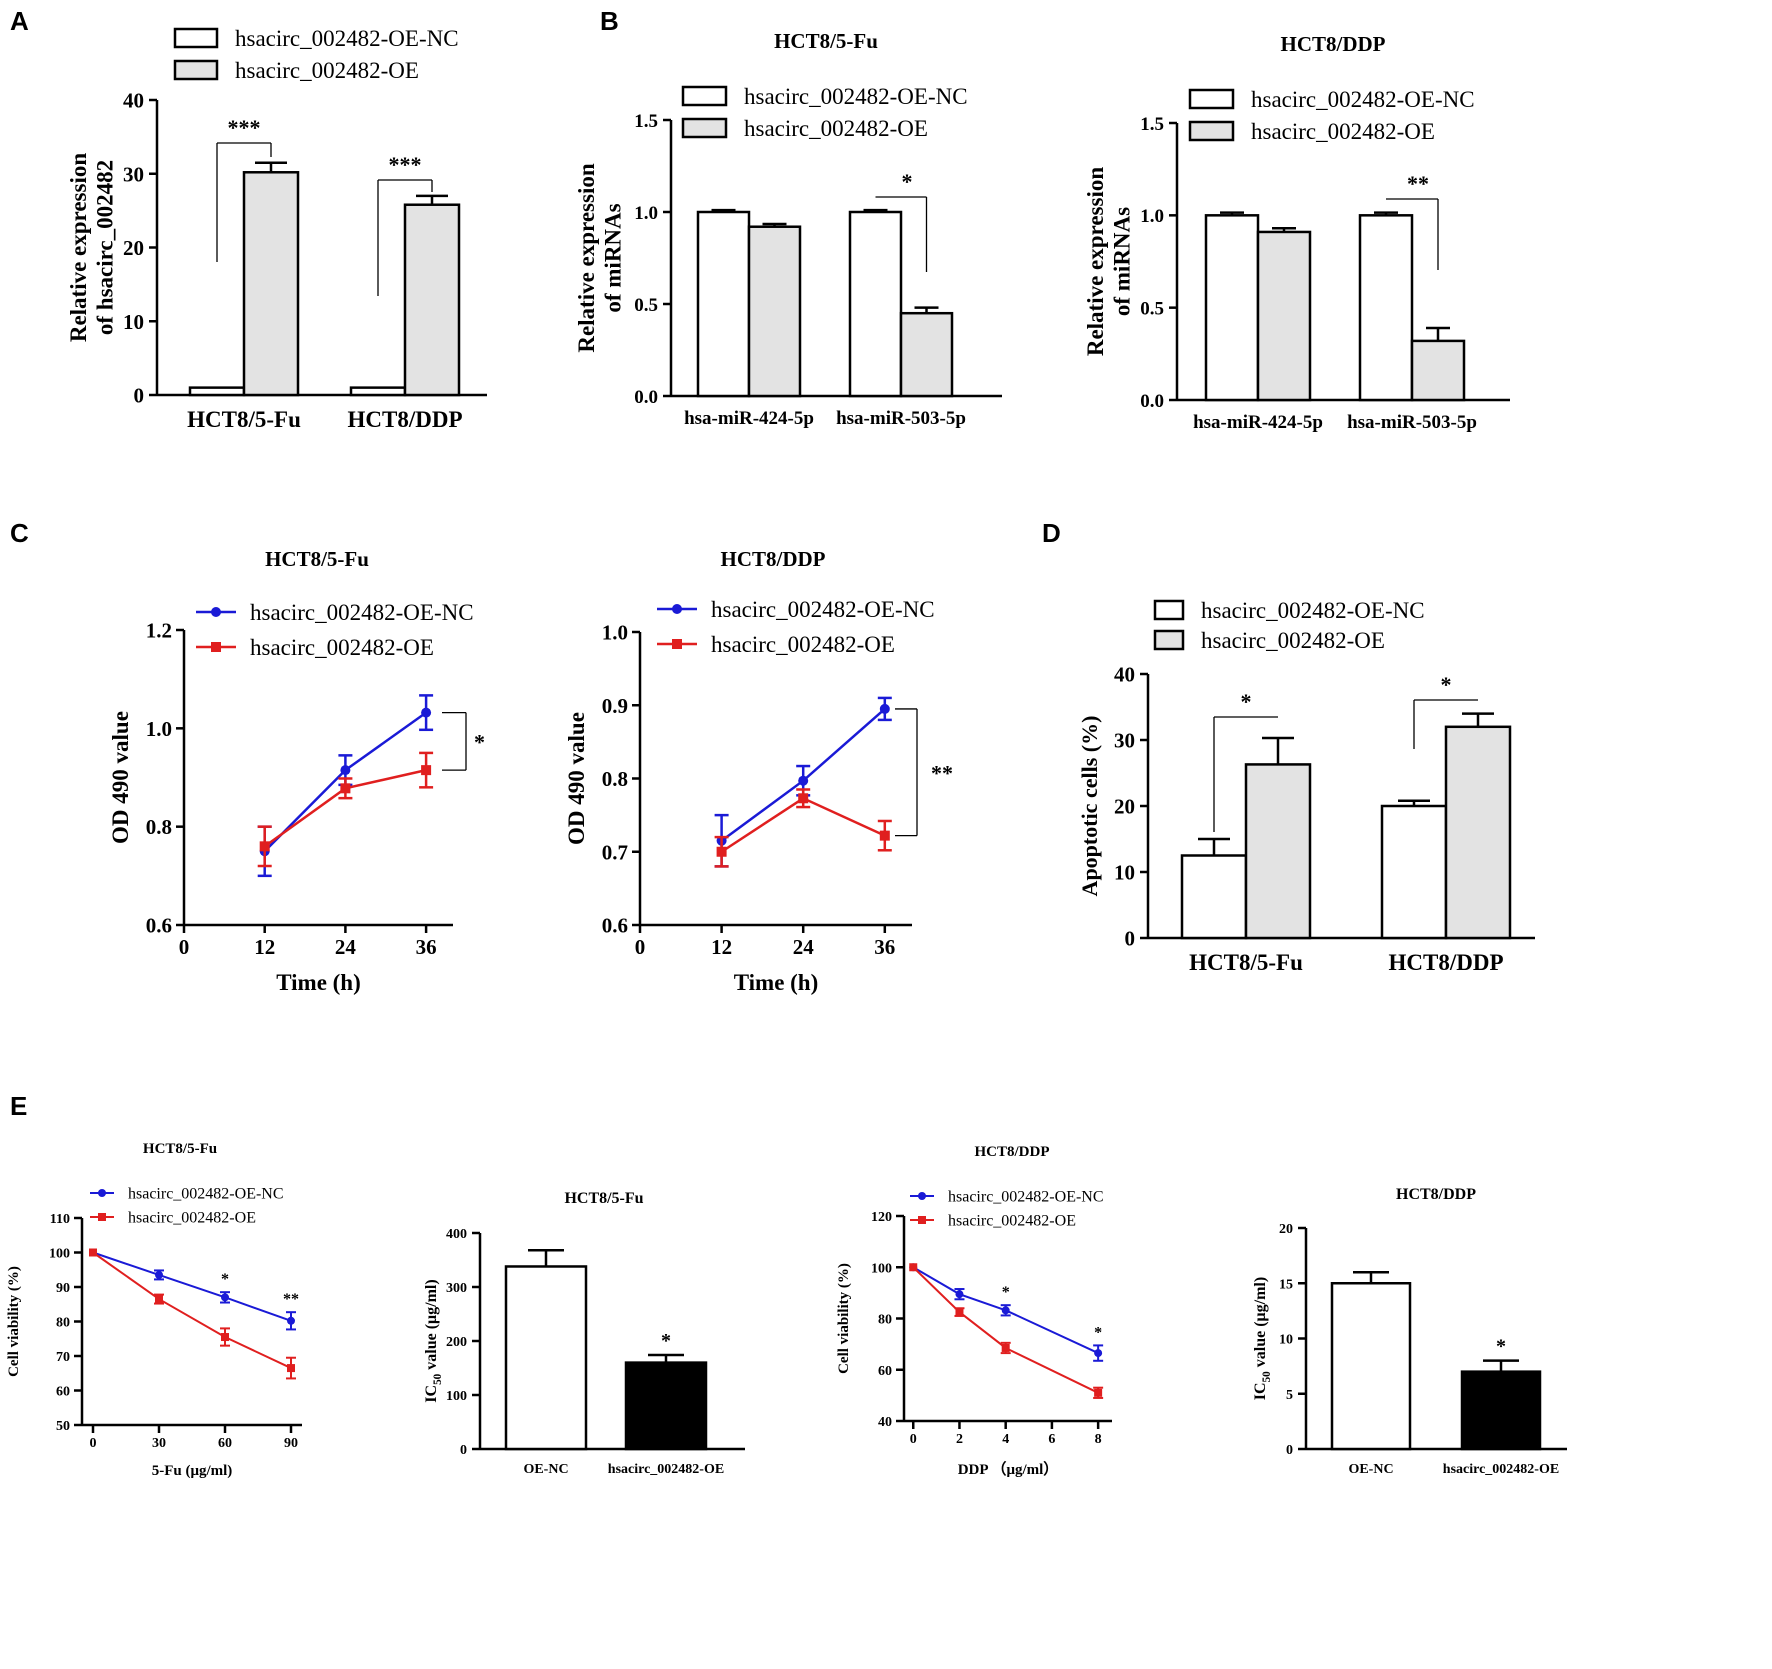 This screenshot has width=1772, height=1669. I want to click on panel-label: B, so click(609, 21).